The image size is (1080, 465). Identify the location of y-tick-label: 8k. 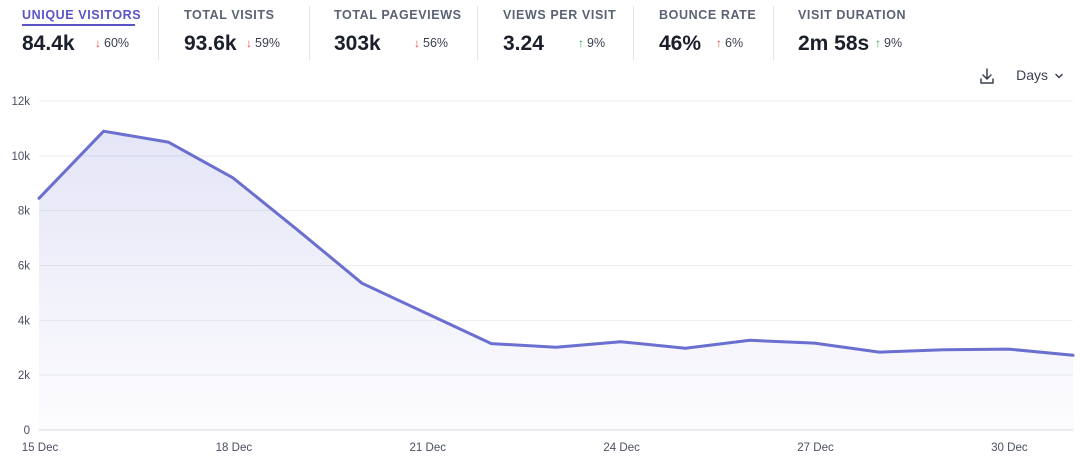
(24, 212).